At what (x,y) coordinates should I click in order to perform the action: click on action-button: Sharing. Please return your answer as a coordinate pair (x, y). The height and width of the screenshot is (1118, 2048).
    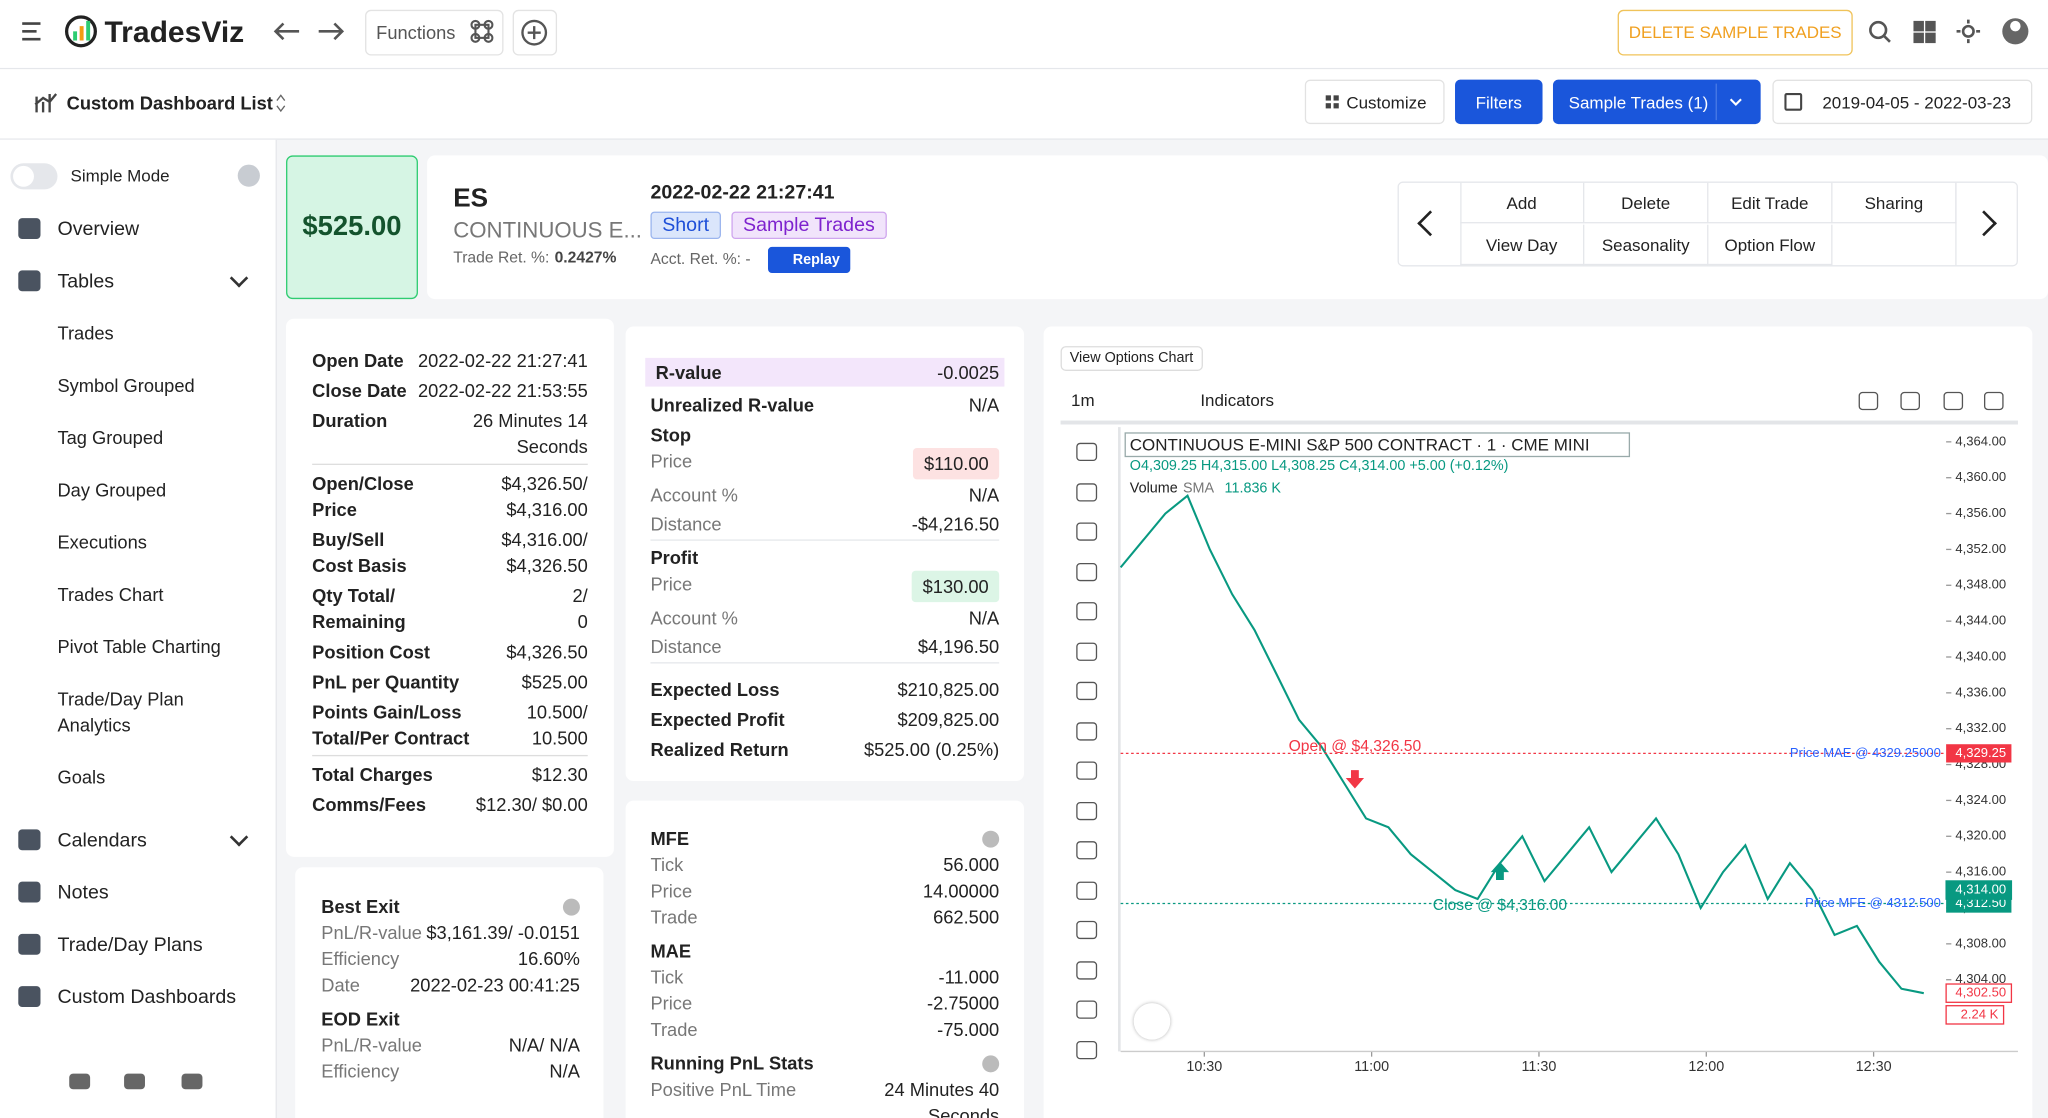
    Looking at the image, I should click on (1894, 203).